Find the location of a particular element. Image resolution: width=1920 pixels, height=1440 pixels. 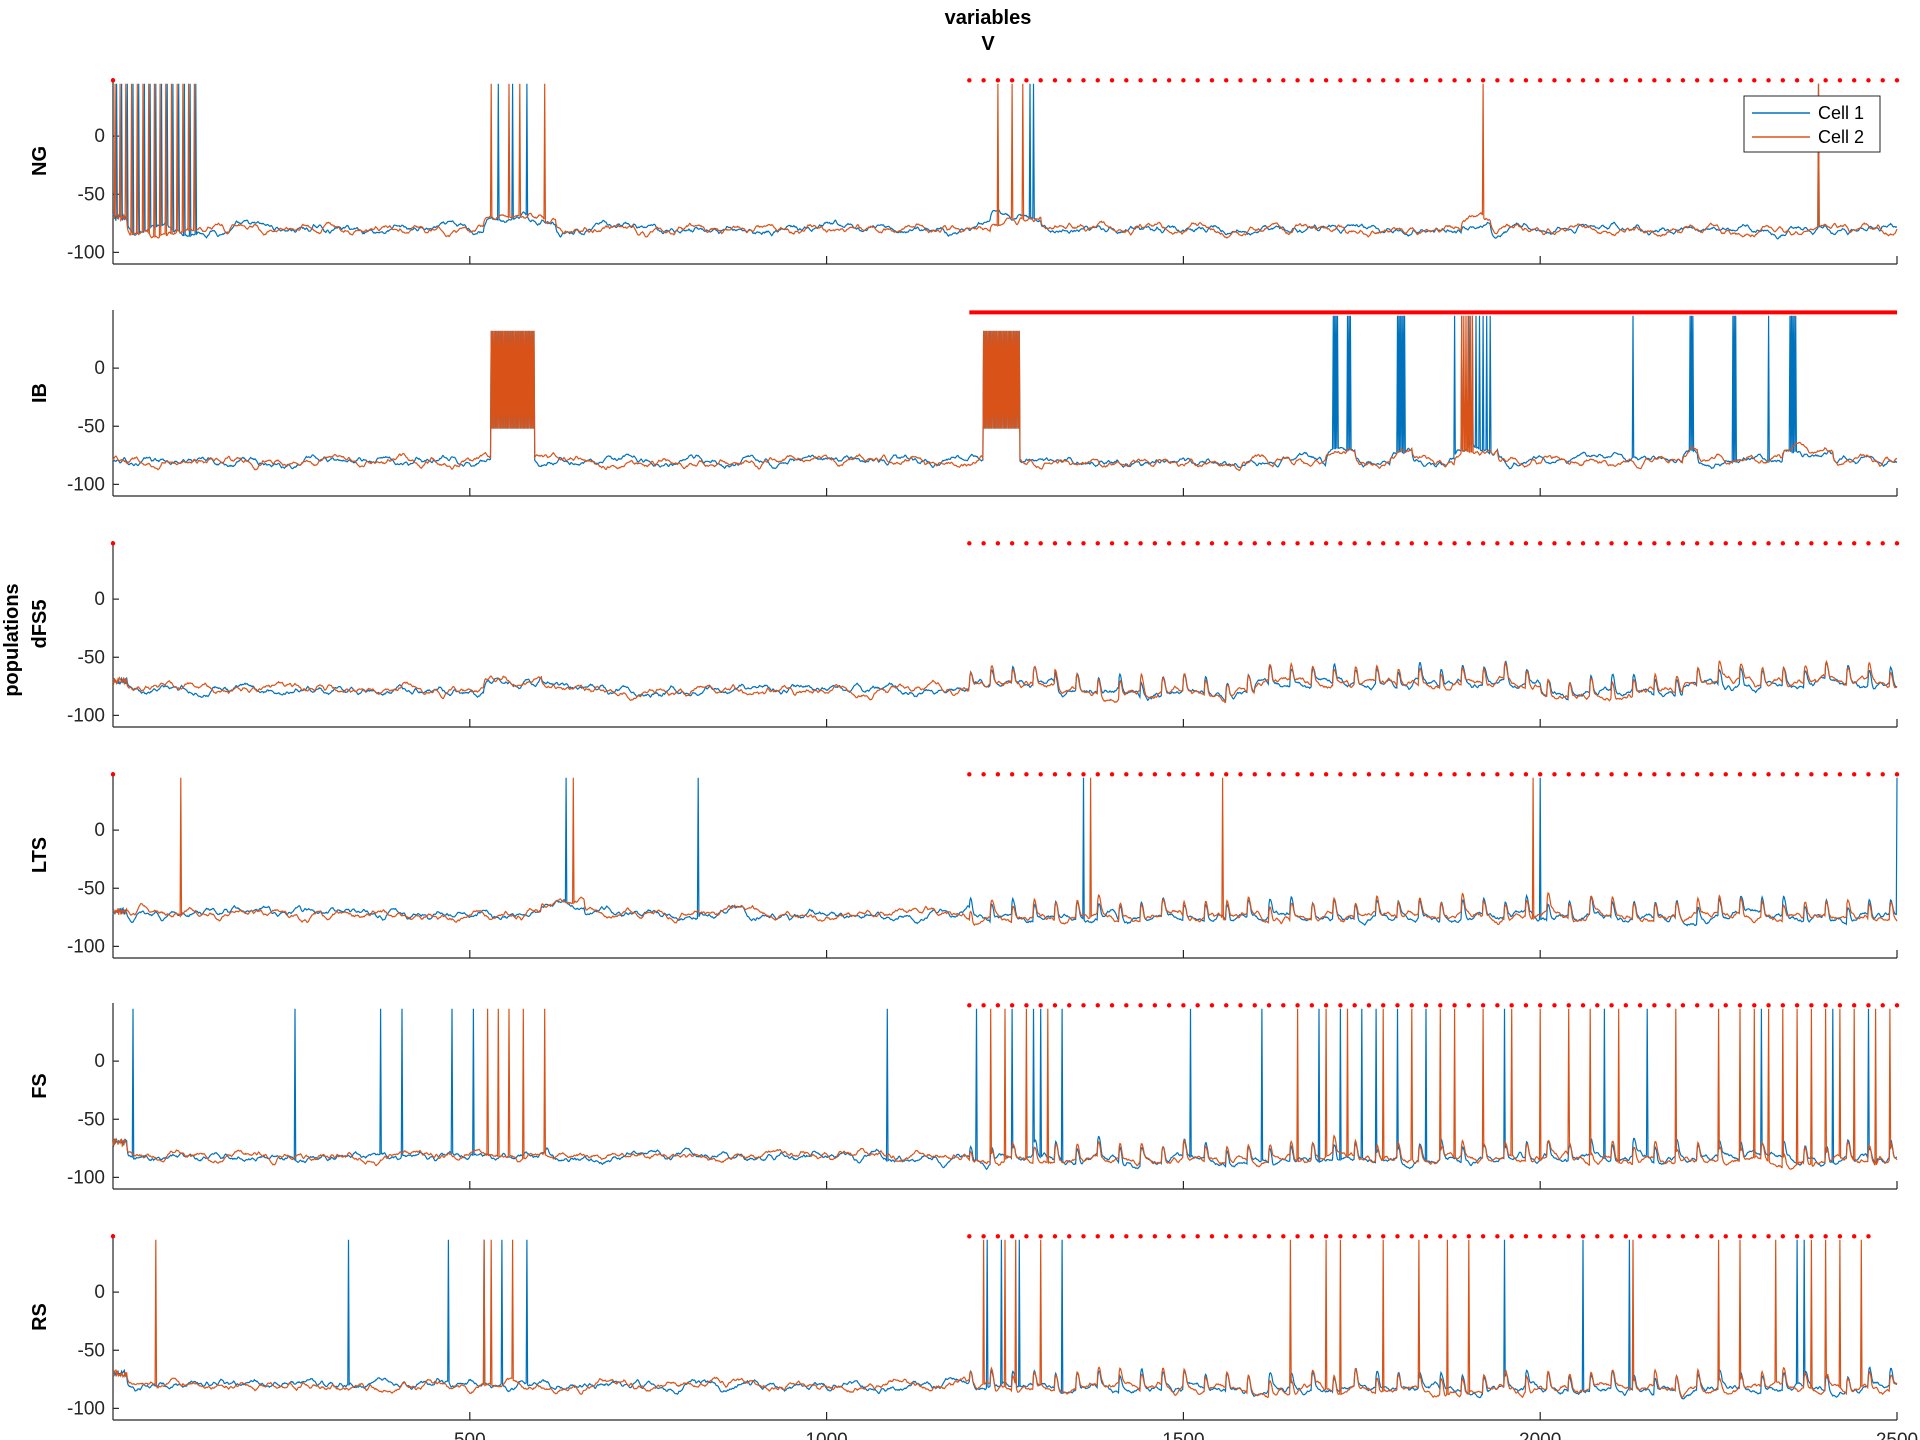

y-group-label: populations is located at coordinates (12, 639).